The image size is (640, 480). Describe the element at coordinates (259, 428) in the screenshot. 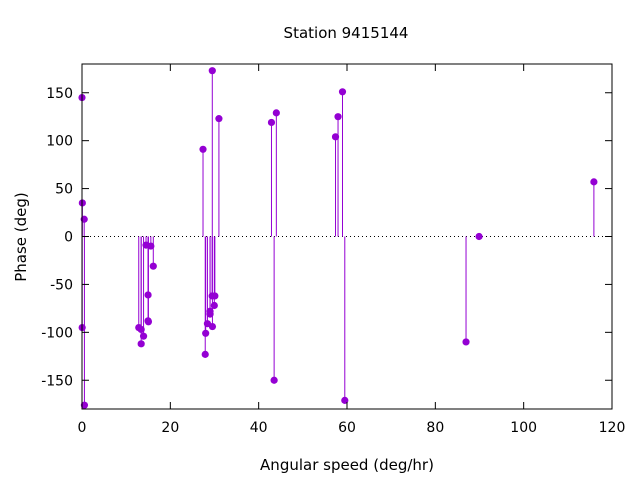

I see `x-tick-label-40: 40` at that location.